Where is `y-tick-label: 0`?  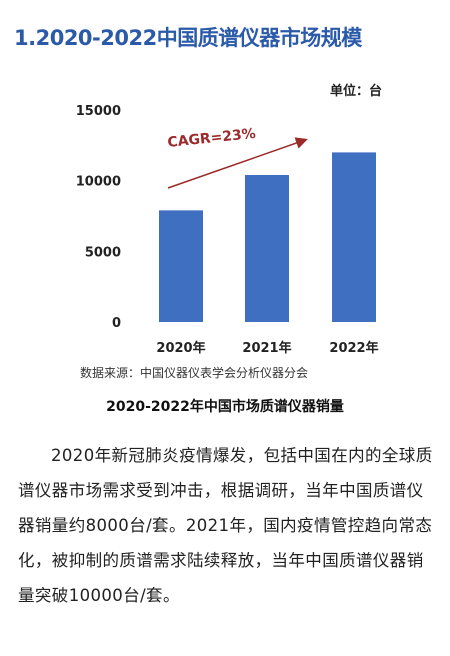 y-tick-label: 0 is located at coordinates (116, 323).